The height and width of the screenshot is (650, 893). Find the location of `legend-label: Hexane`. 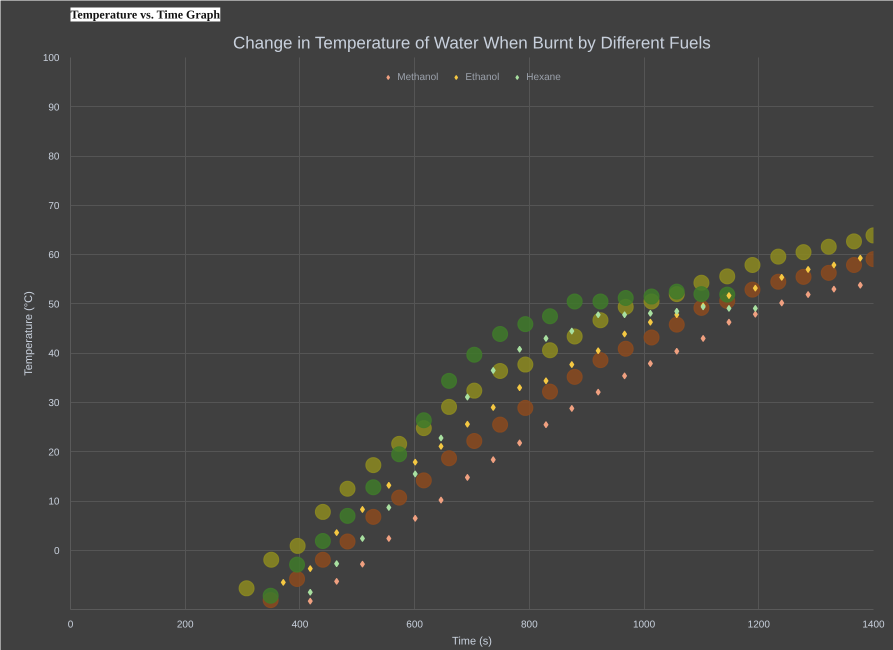

legend-label: Hexane is located at coordinates (543, 77).